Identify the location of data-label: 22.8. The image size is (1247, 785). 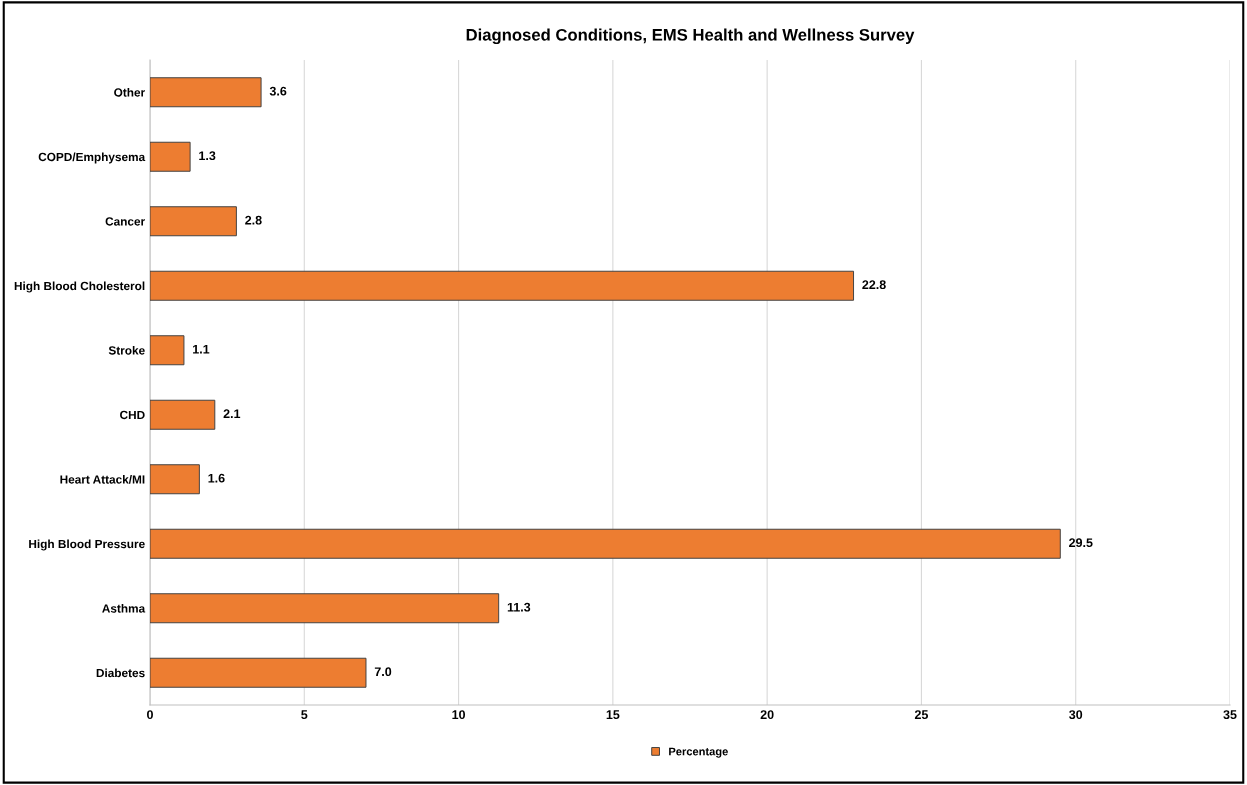
(874, 285).